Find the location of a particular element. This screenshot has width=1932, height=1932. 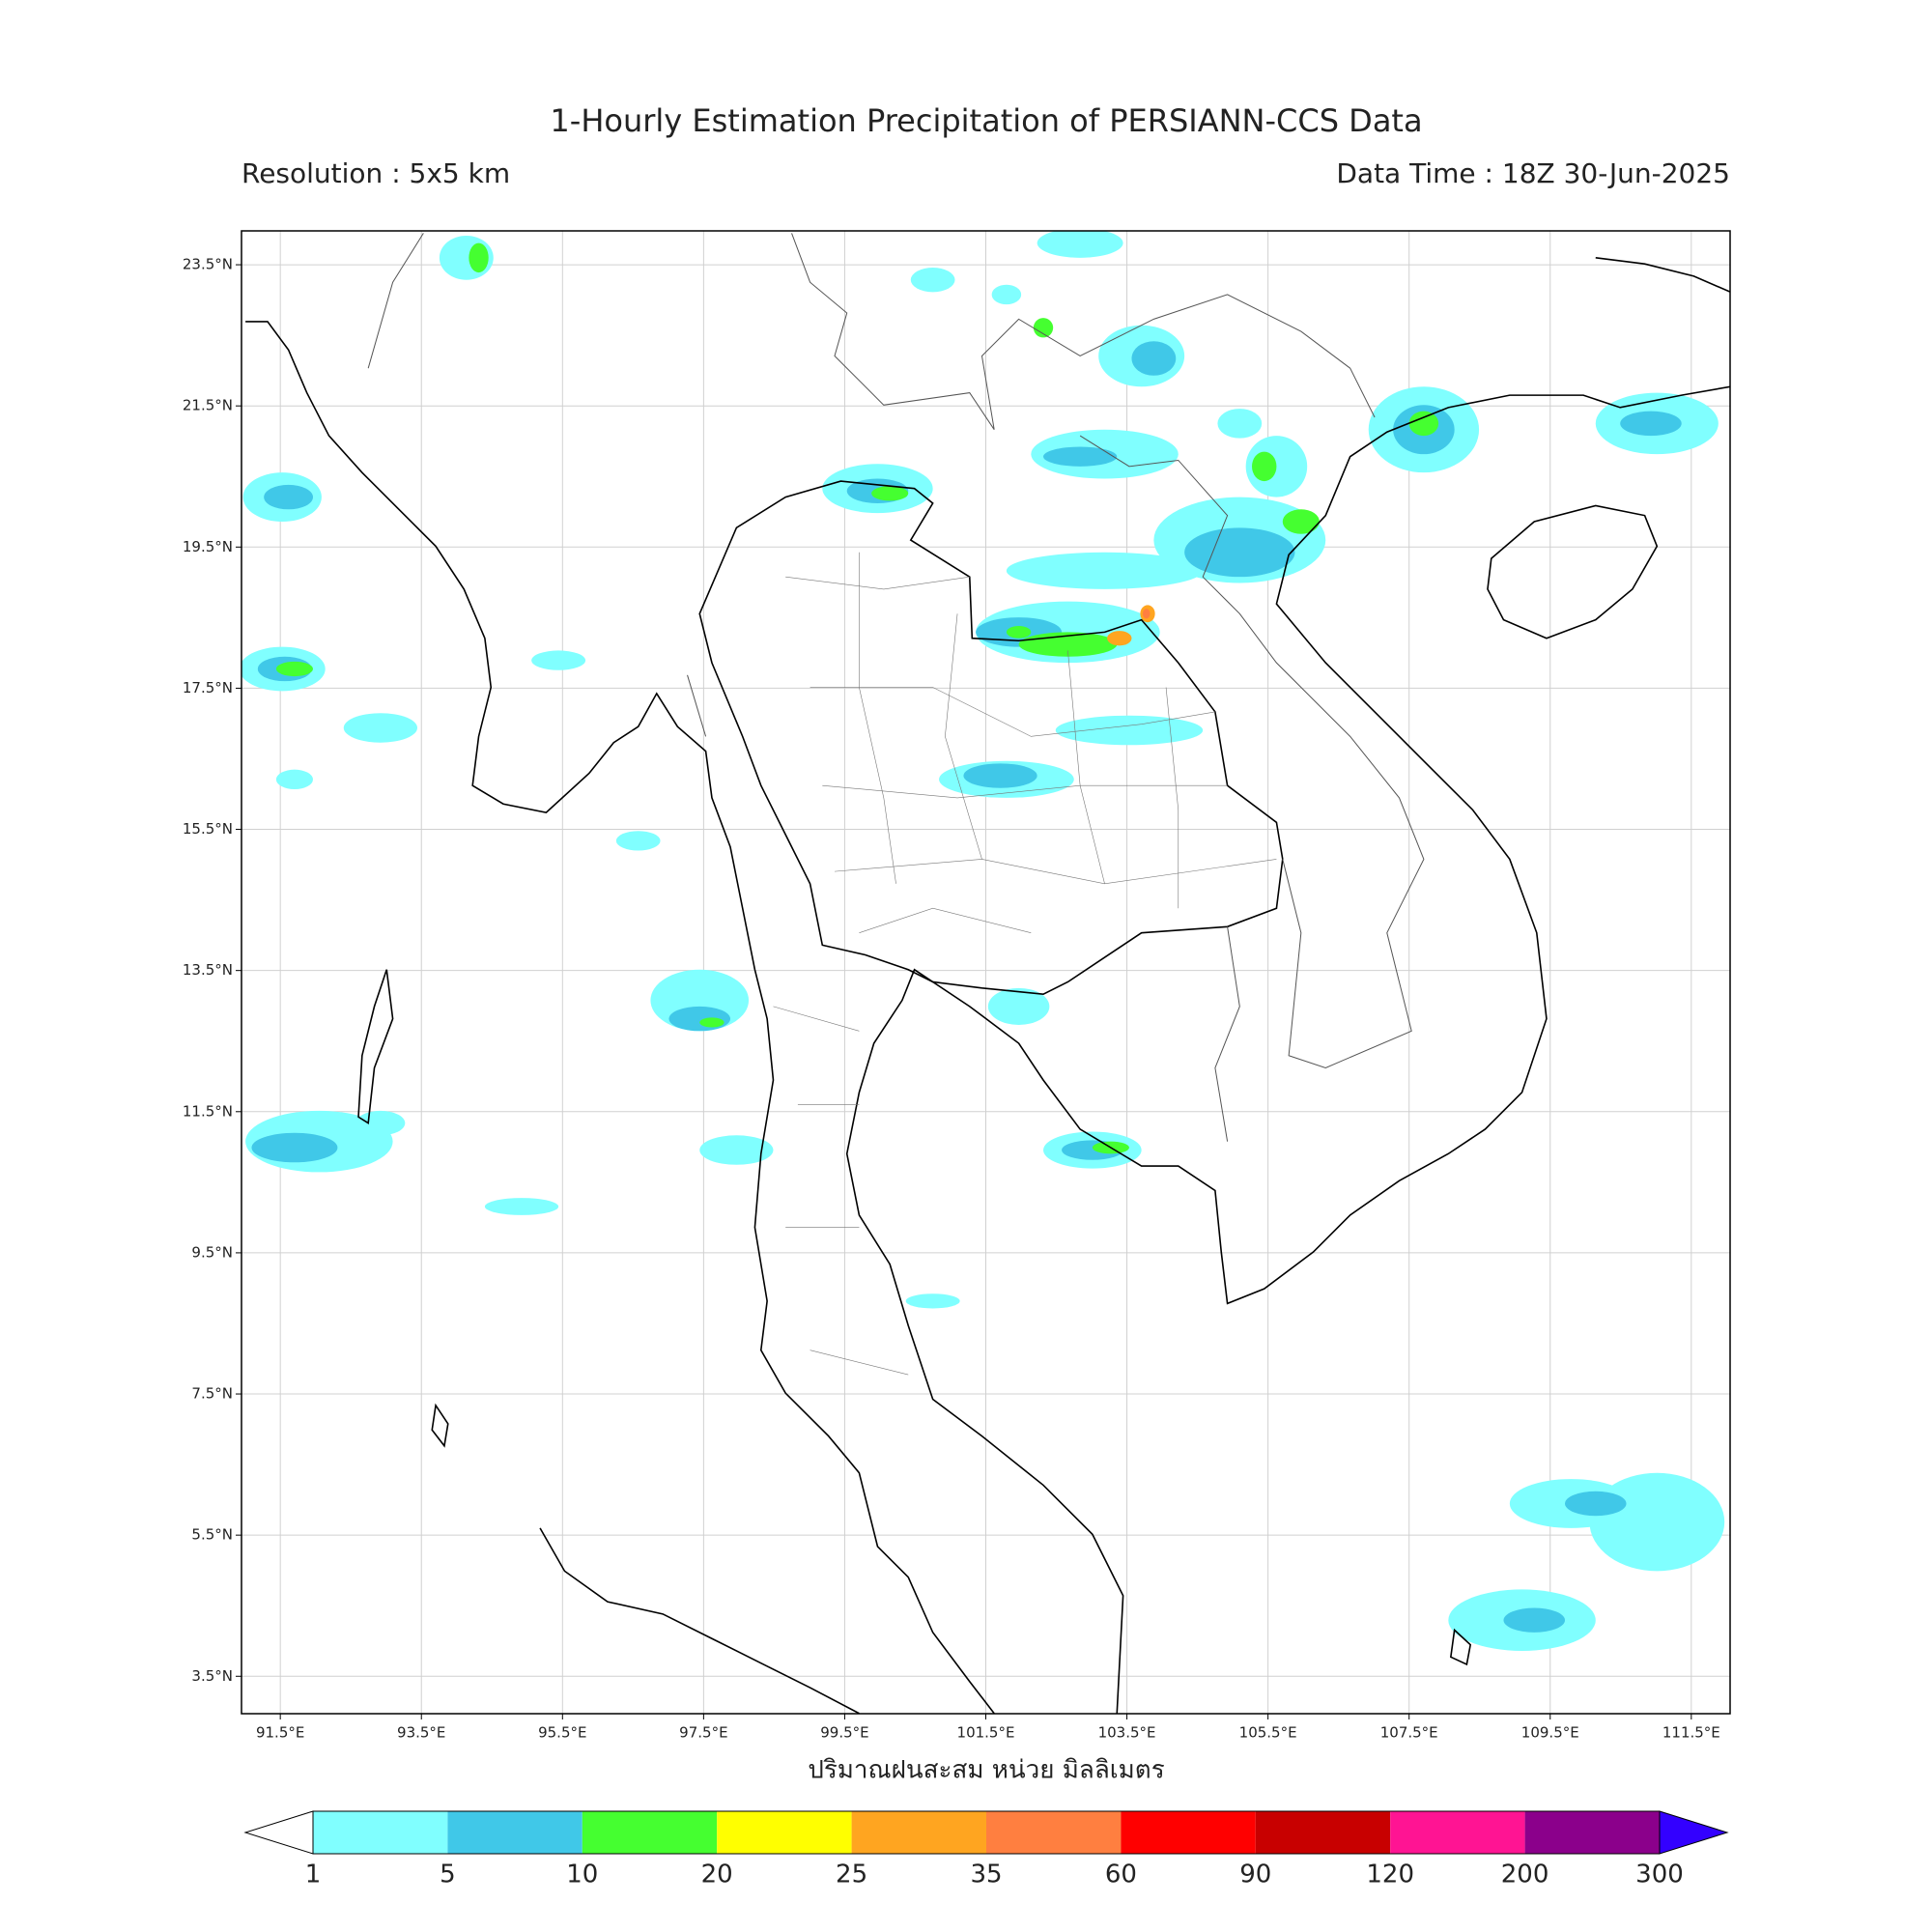

x-tick-label: 107.5°E is located at coordinates (1409, 1733).